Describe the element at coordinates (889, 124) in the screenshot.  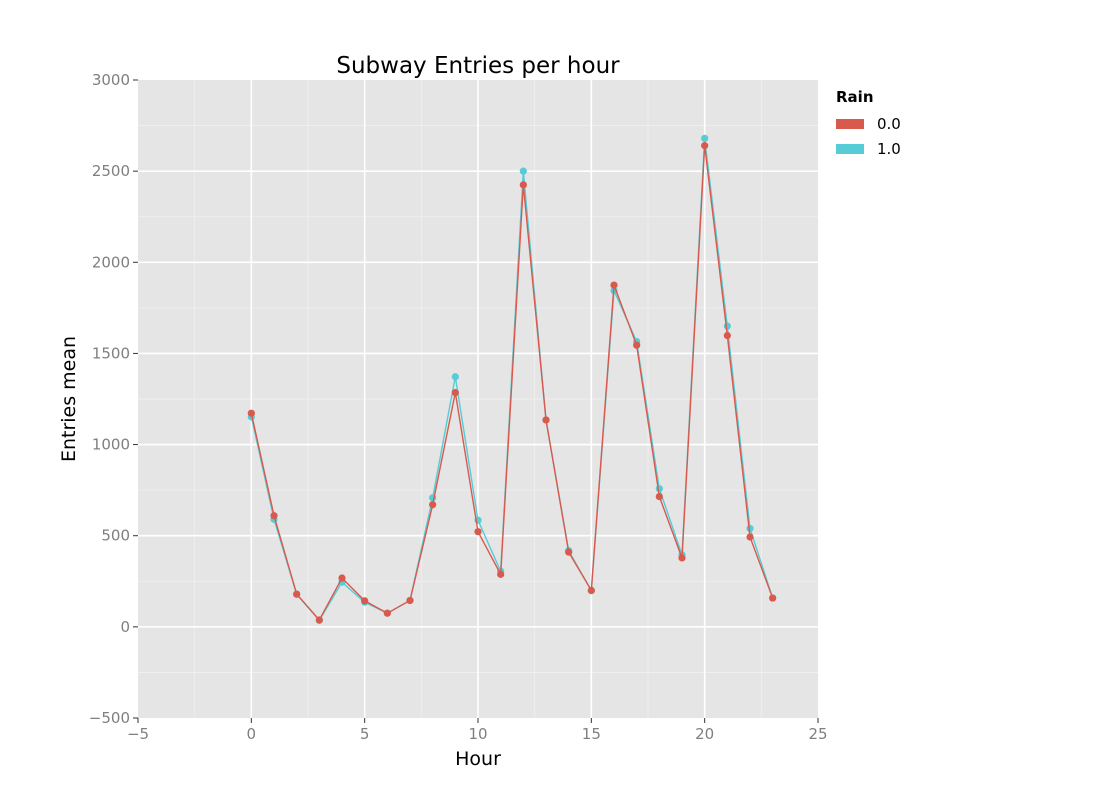
I see `legend-label: 0.0` at that location.